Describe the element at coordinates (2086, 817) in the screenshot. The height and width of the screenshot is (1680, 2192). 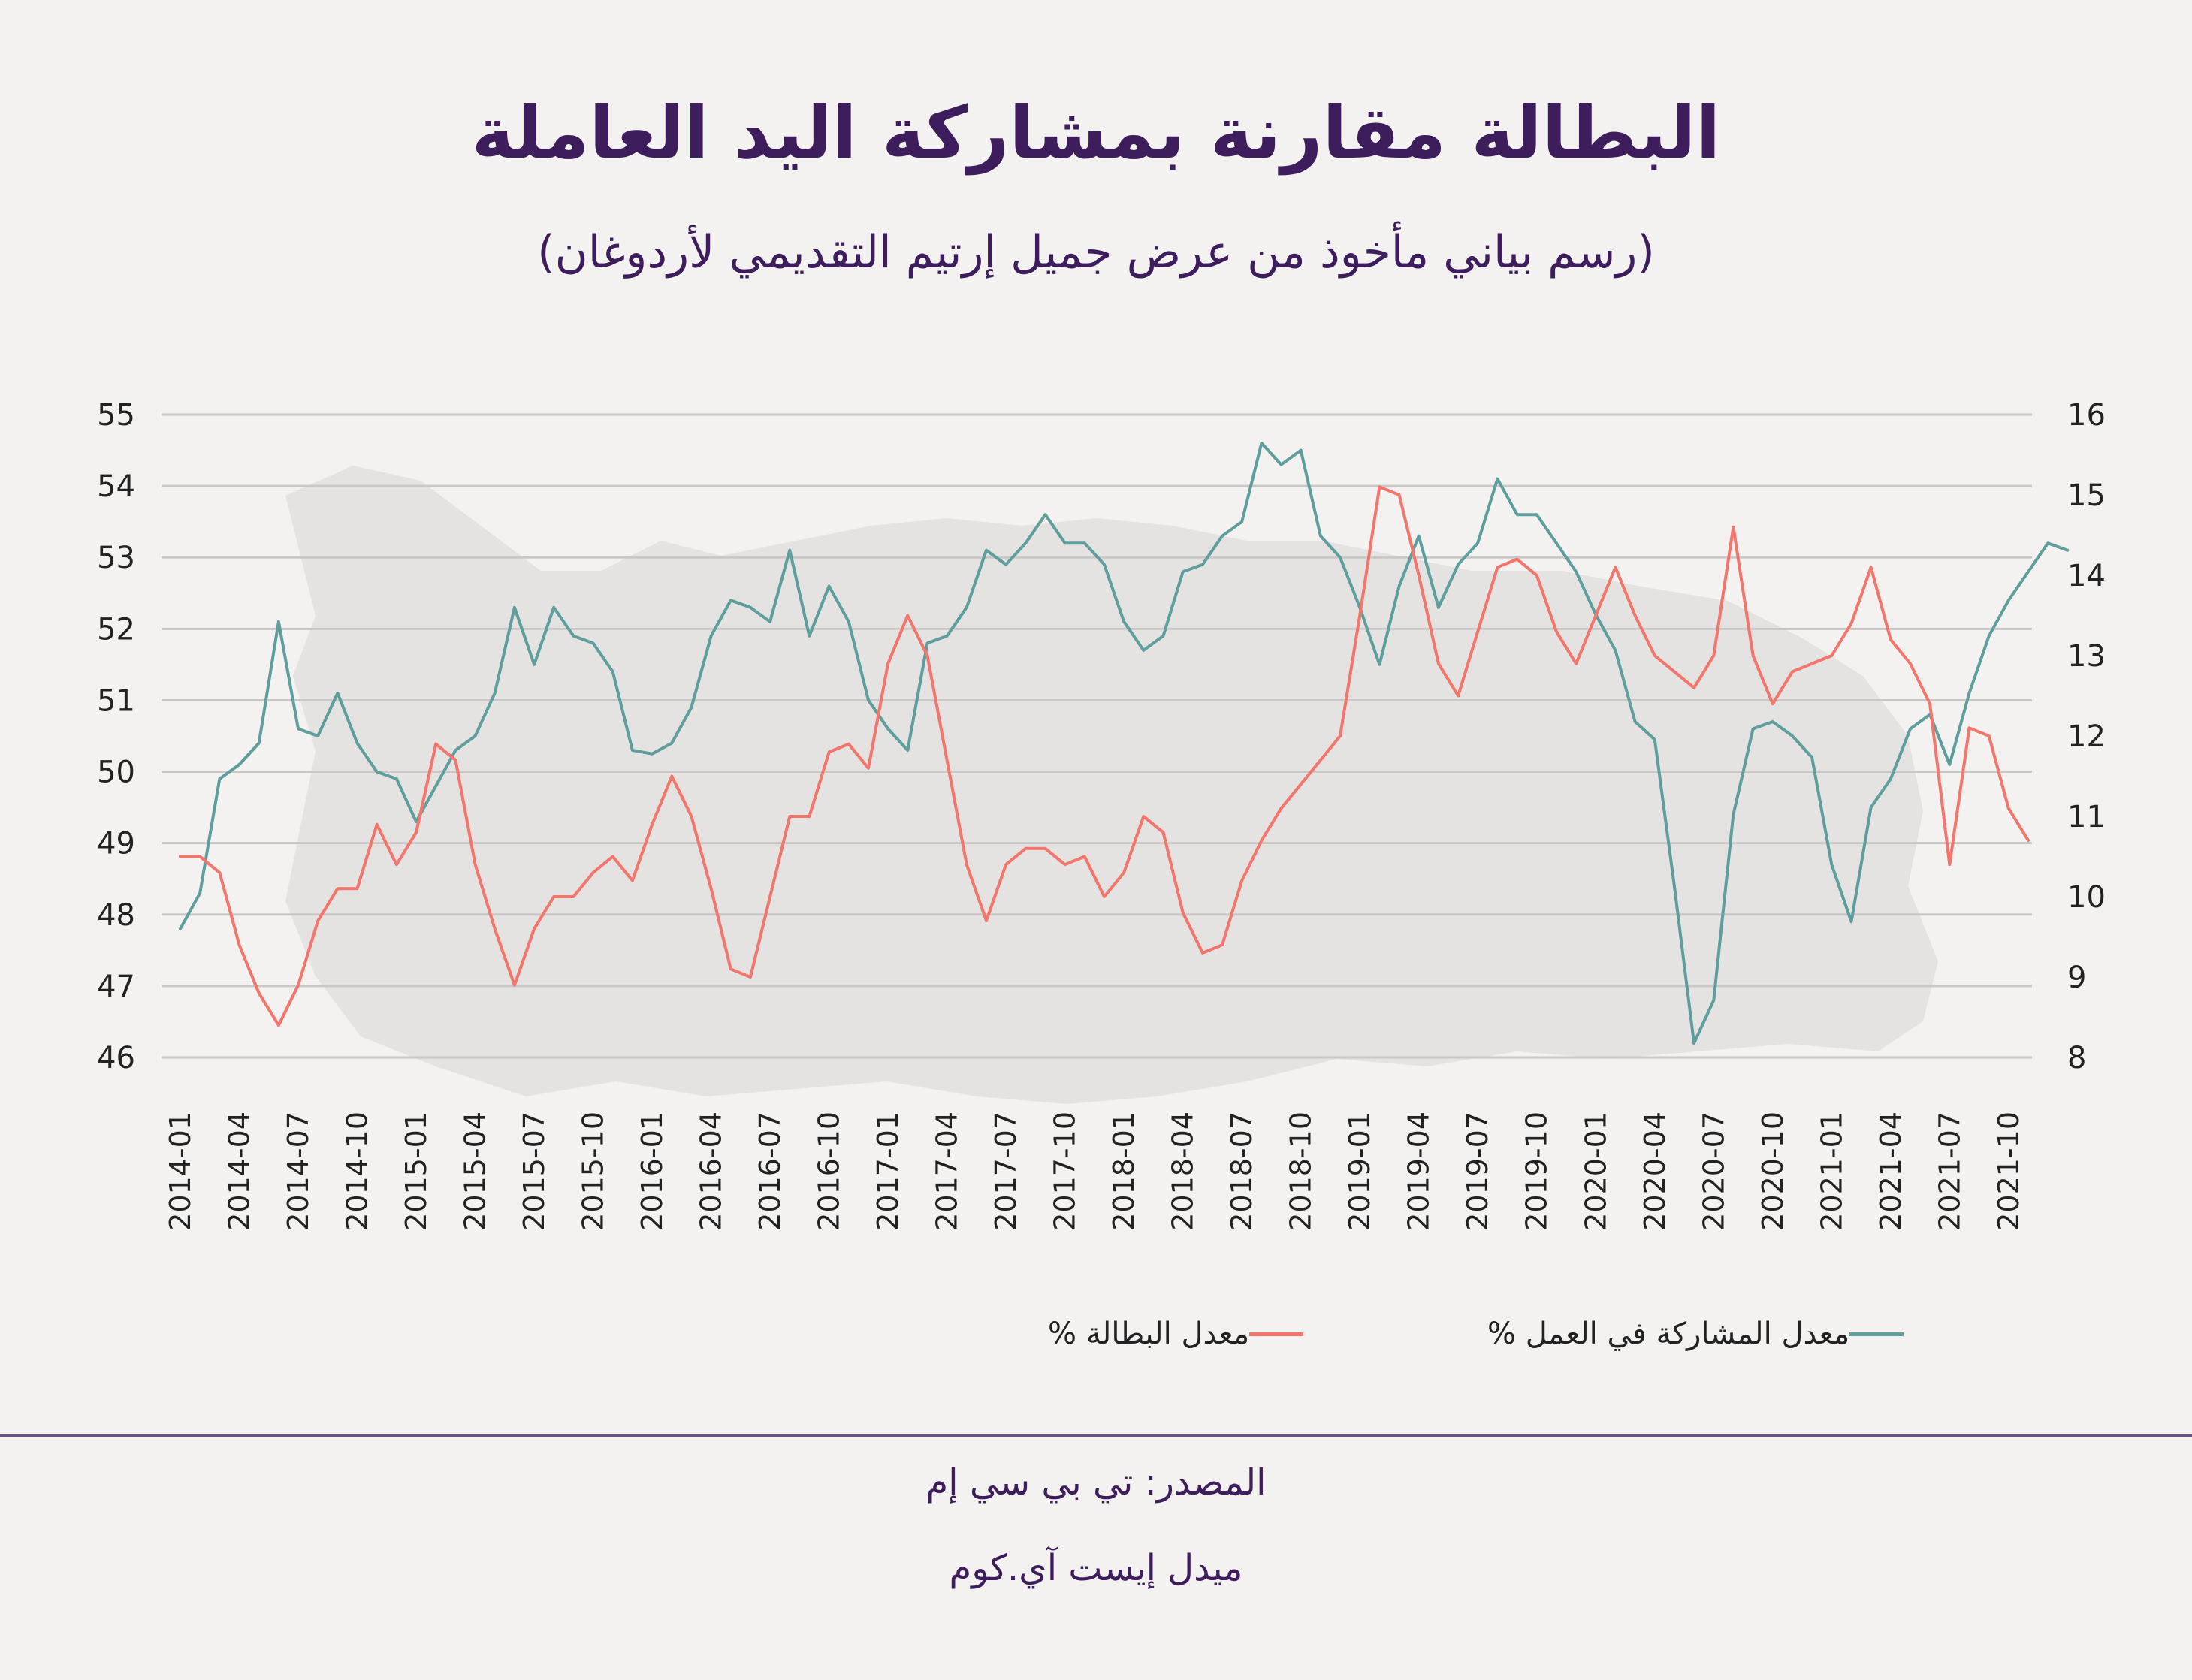
I see `right-tick-label-3: 11` at that location.